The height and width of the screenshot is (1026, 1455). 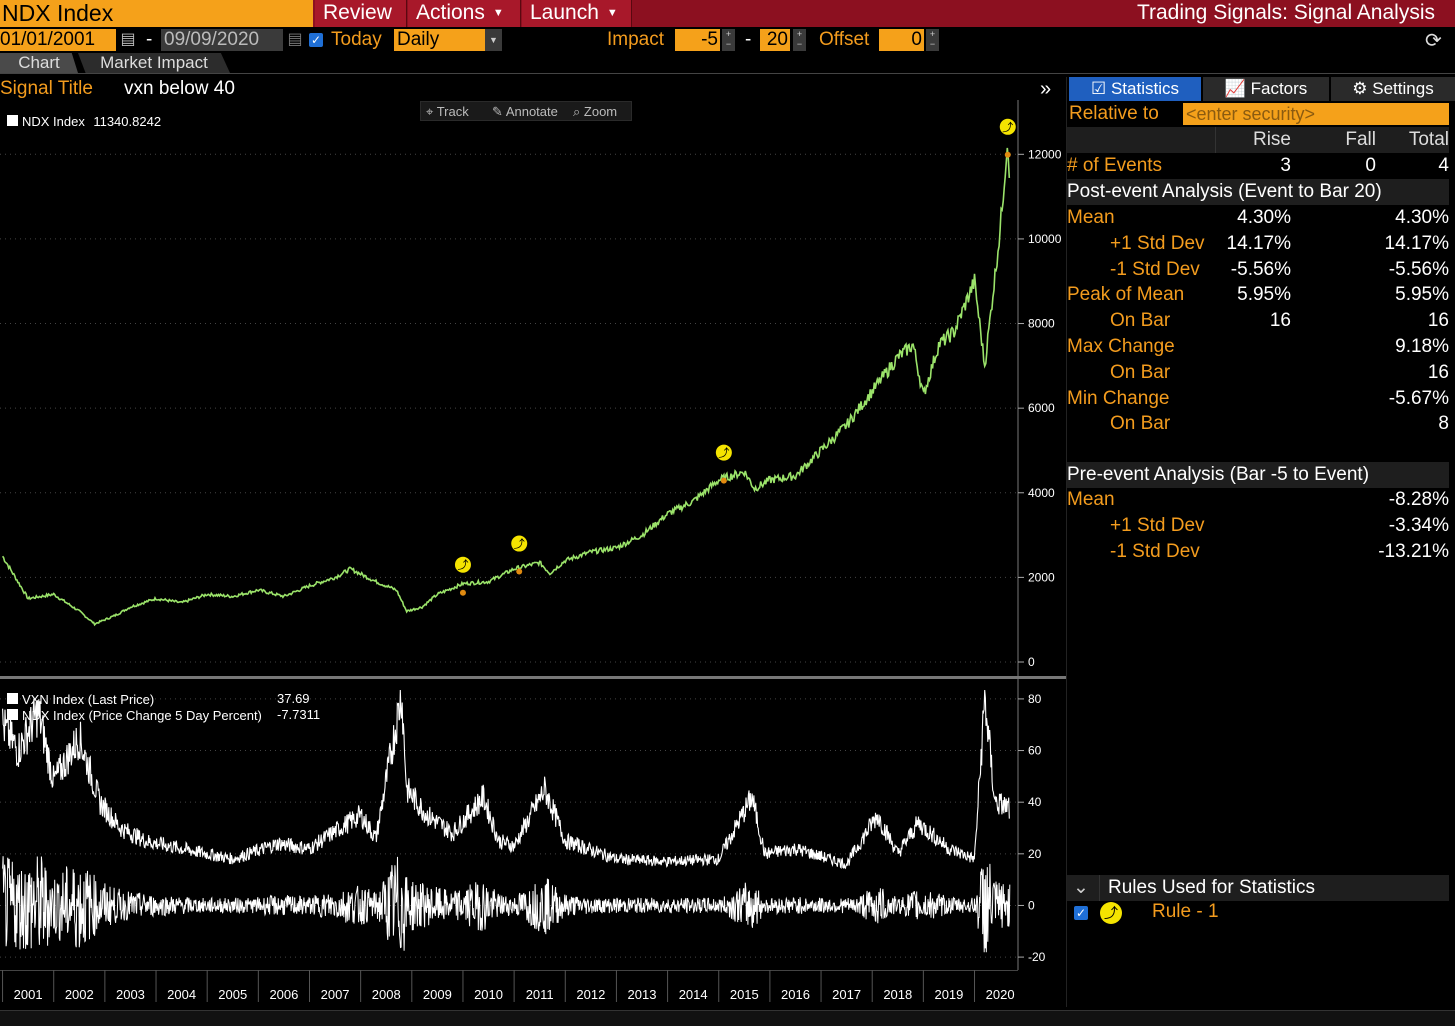 What do you see at coordinates (1422, 295) in the screenshot?
I see `stat-total: 5.95%` at bounding box center [1422, 295].